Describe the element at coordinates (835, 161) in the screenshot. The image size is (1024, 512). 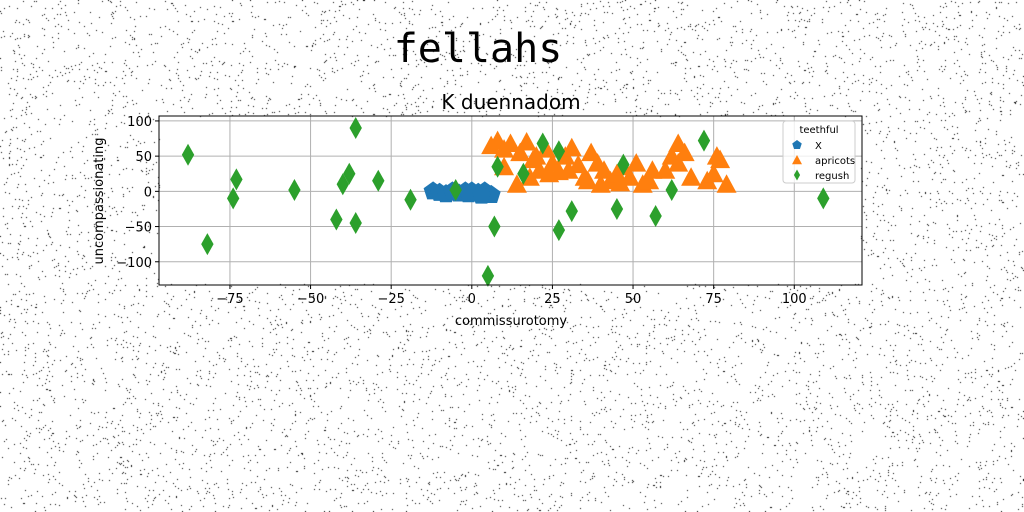
I see `legend-label: apricots` at that location.